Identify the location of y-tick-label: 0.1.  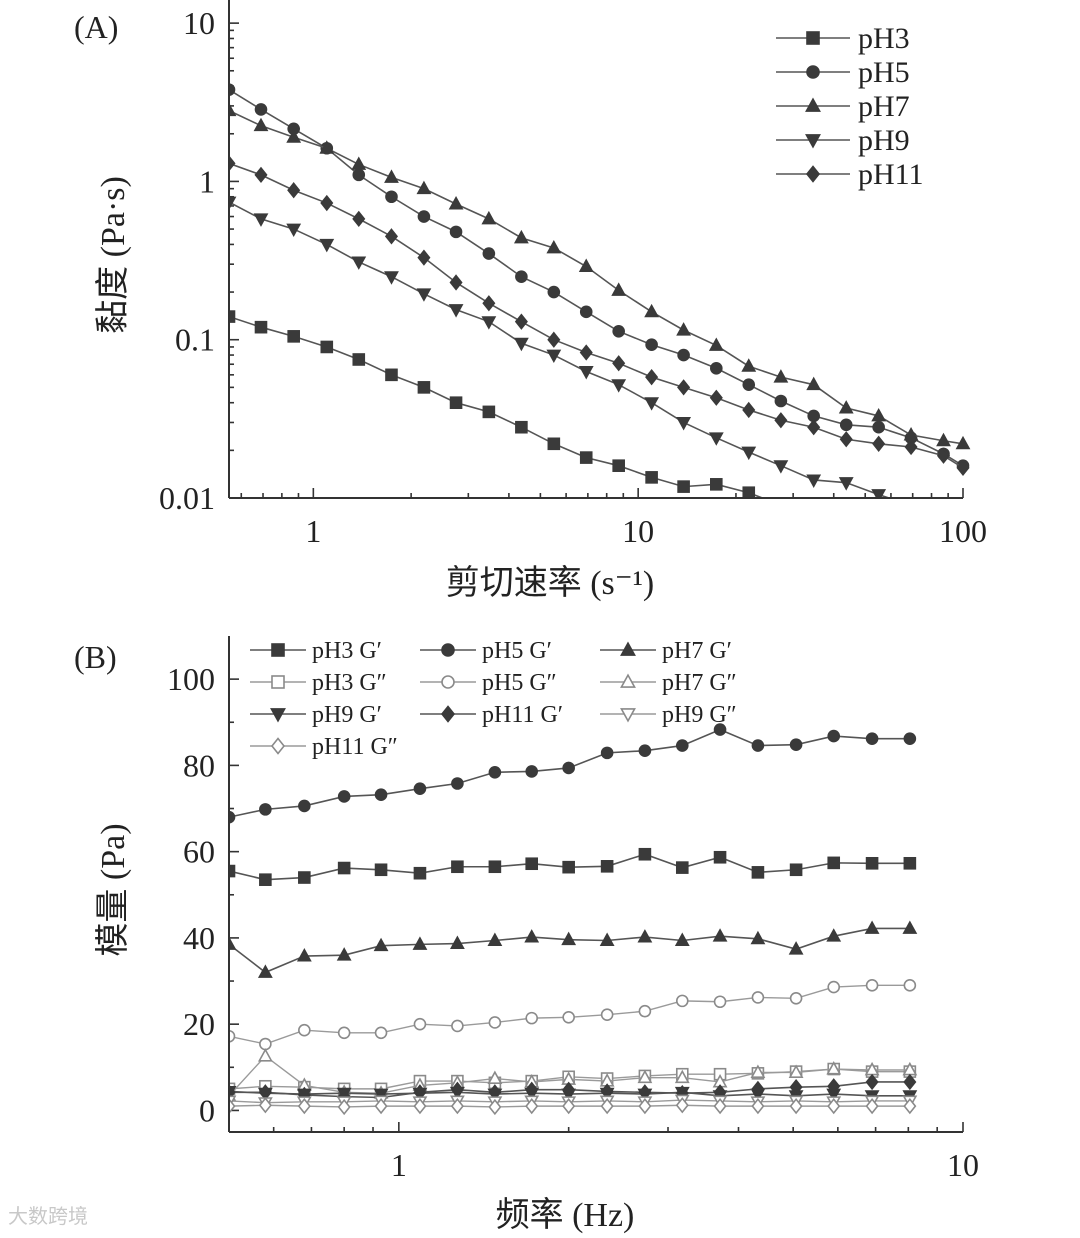
(195, 340).